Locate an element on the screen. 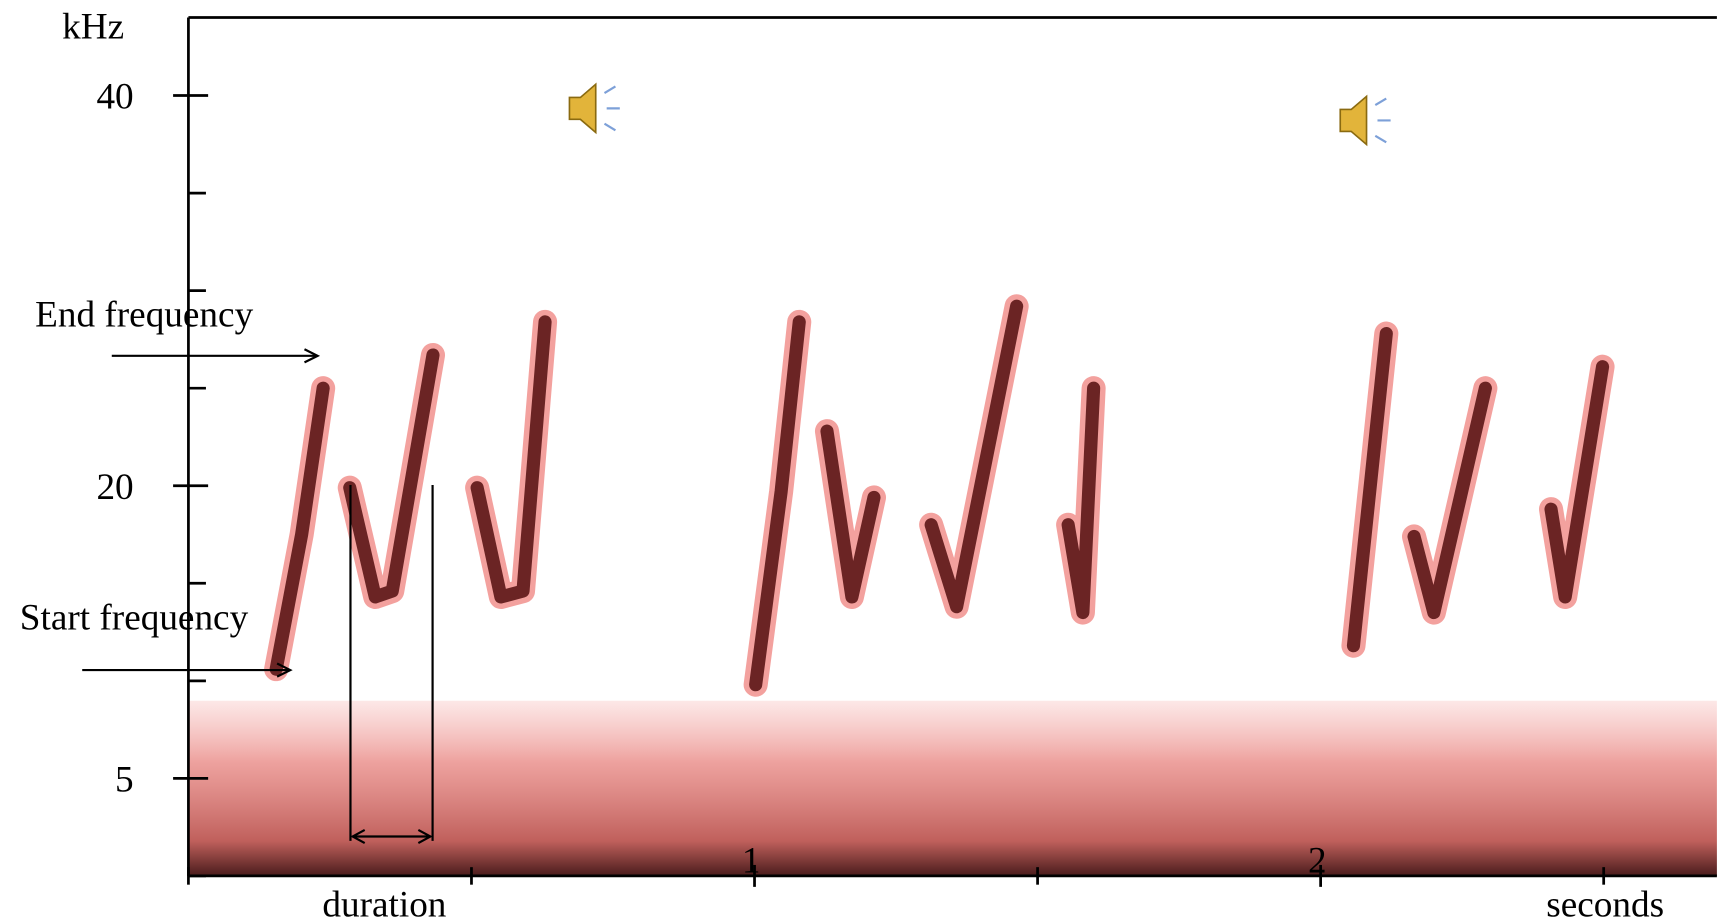  end-frequency-label: End frequency is located at coordinates (144, 314).